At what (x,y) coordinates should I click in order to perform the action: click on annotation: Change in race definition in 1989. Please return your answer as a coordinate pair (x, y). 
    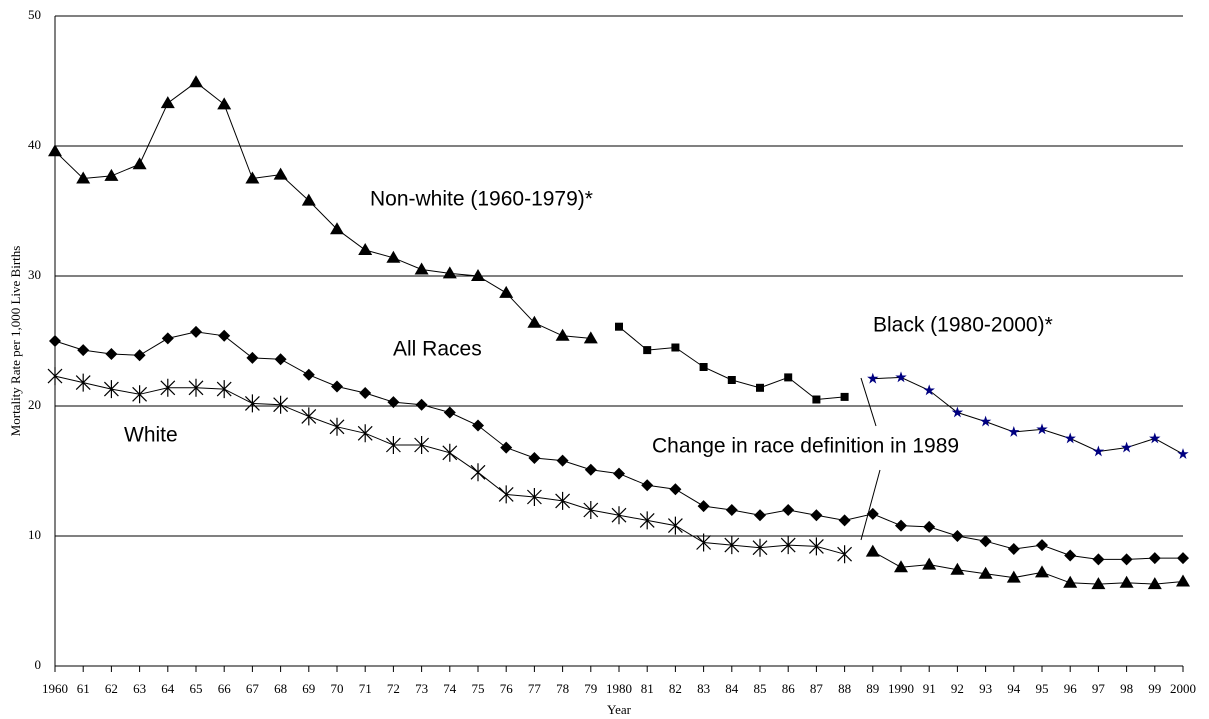
    Looking at the image, I should click on (805, 446).